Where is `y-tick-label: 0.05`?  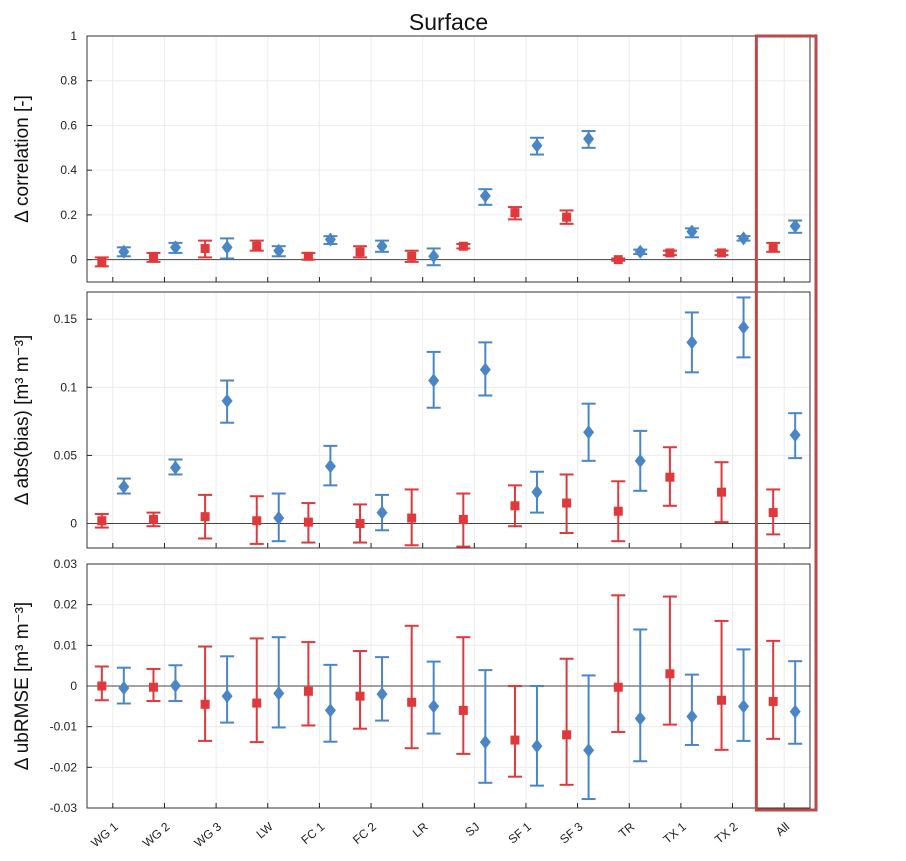 y-tick-label: 0.05 is located at coordinates (66, 455).